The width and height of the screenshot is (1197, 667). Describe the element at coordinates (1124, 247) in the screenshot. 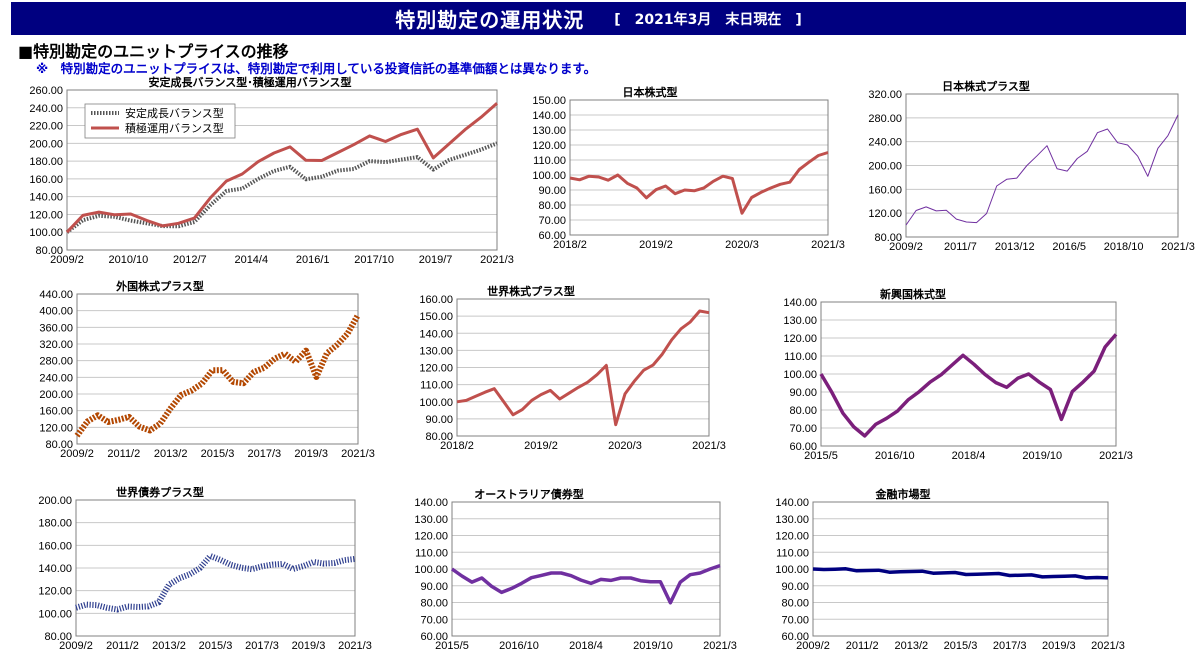

I see `x-tick-label: 2018/10` at that location.